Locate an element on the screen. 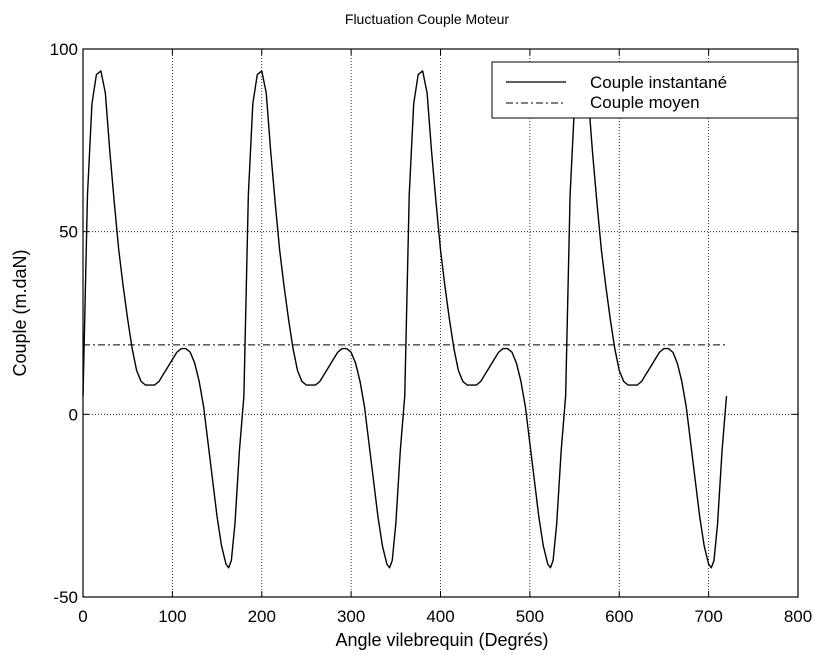 This screenshot has height=657, width=825. x-tick-label: 200 is located at coordinates (262, 616).